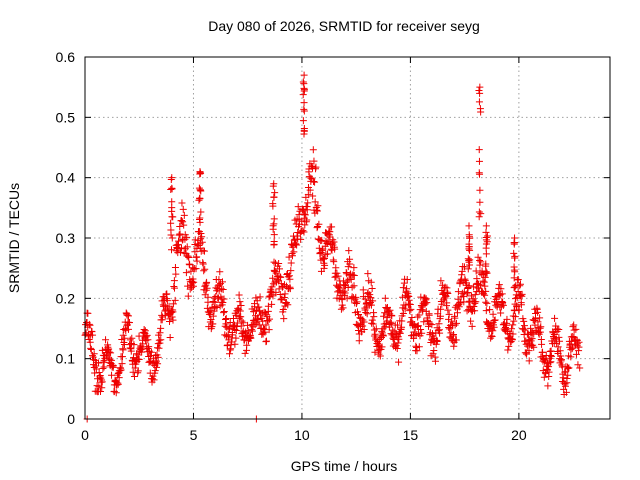 The image size is (640, 480). I want to click on y-tick-label: 0.5, so click(66, 117).